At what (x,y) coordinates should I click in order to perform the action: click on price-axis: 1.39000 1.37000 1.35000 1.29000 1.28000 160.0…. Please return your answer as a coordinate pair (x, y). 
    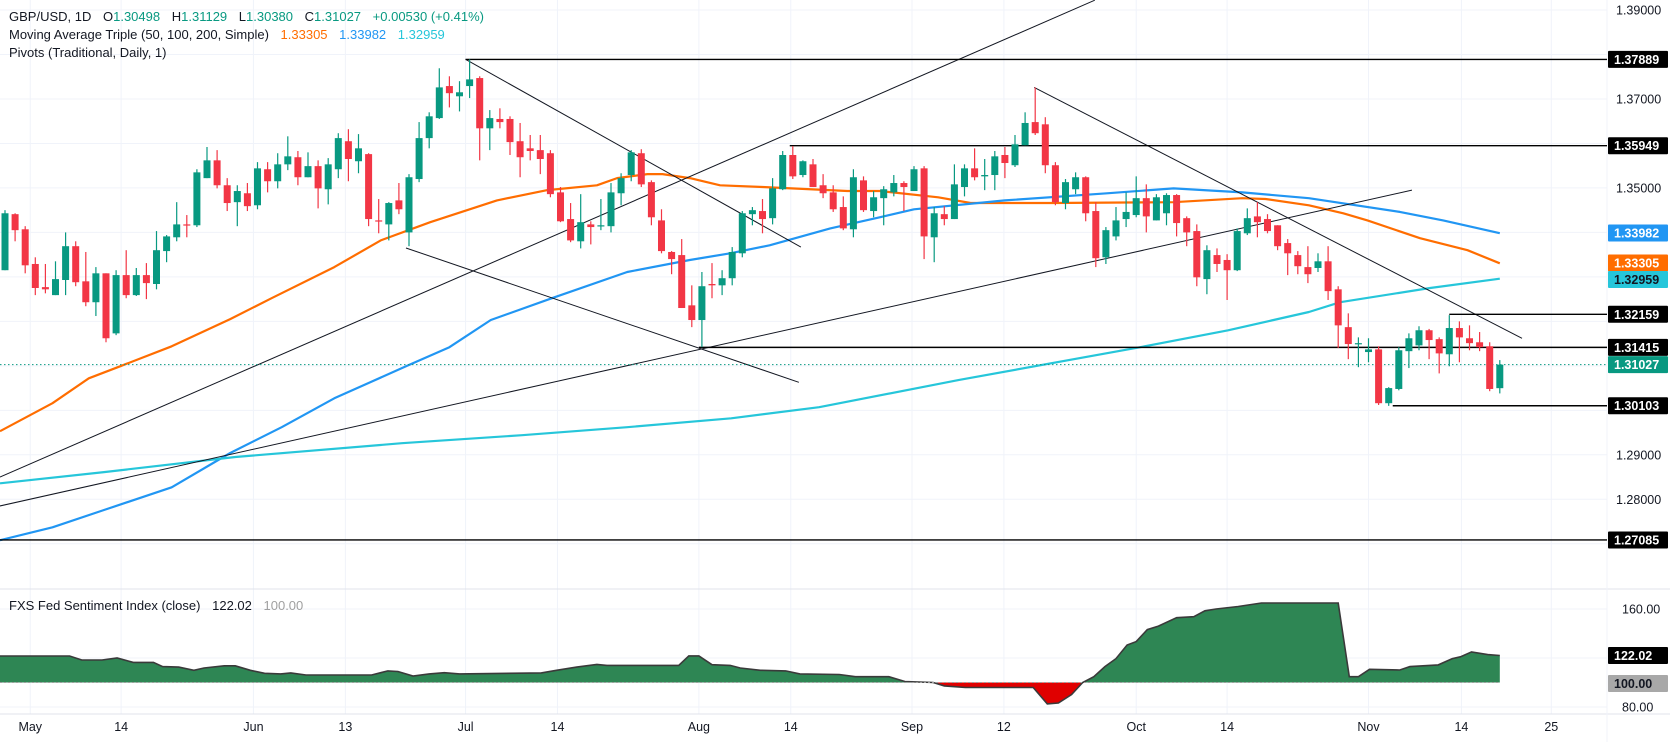
    Looking at the image, I should click on (1638, 359).